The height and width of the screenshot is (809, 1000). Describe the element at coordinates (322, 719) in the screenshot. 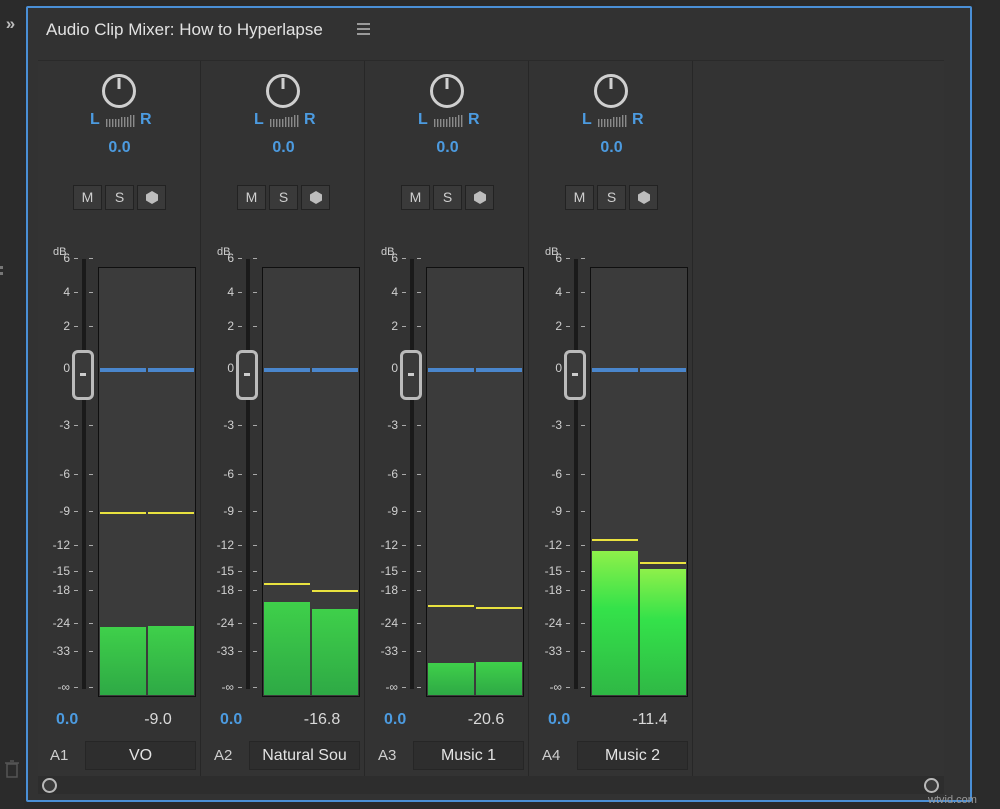

I see `level-value: -16.8` at that location.